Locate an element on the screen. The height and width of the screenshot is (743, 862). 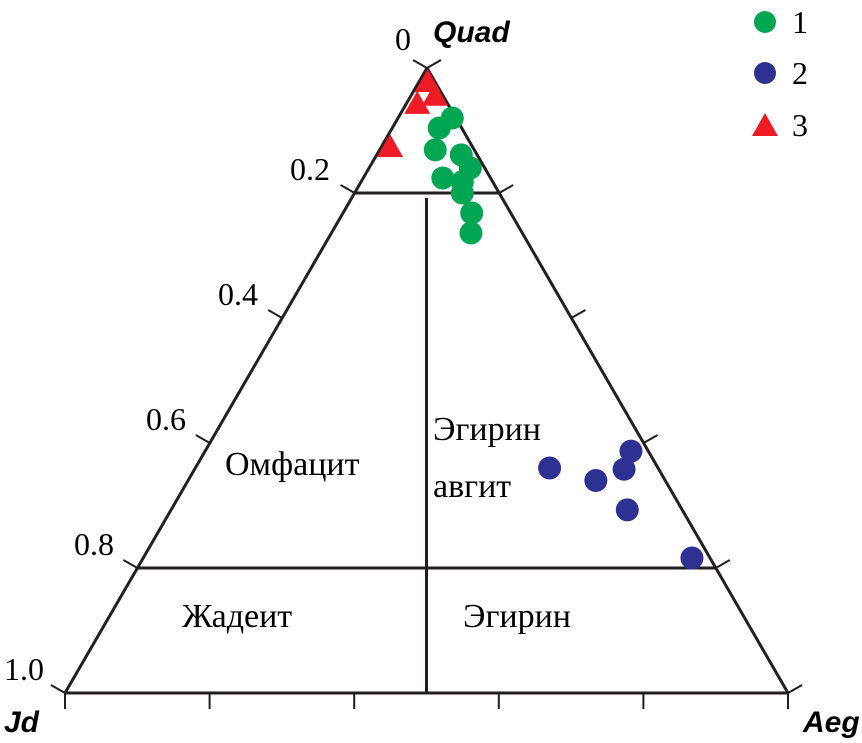
legend: 1 2 3 is located at coordinates (780, 73).